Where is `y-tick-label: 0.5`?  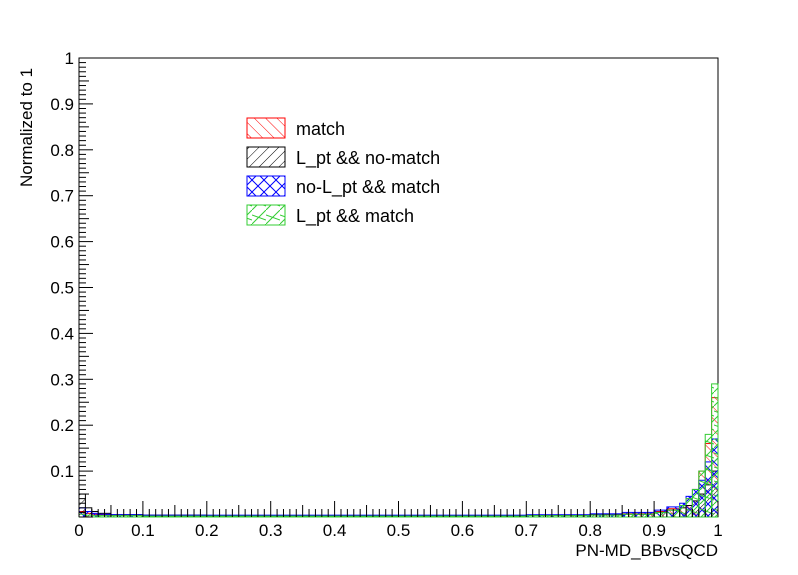
y-tick-label: 0.5 is located at coordinates (62, 288).